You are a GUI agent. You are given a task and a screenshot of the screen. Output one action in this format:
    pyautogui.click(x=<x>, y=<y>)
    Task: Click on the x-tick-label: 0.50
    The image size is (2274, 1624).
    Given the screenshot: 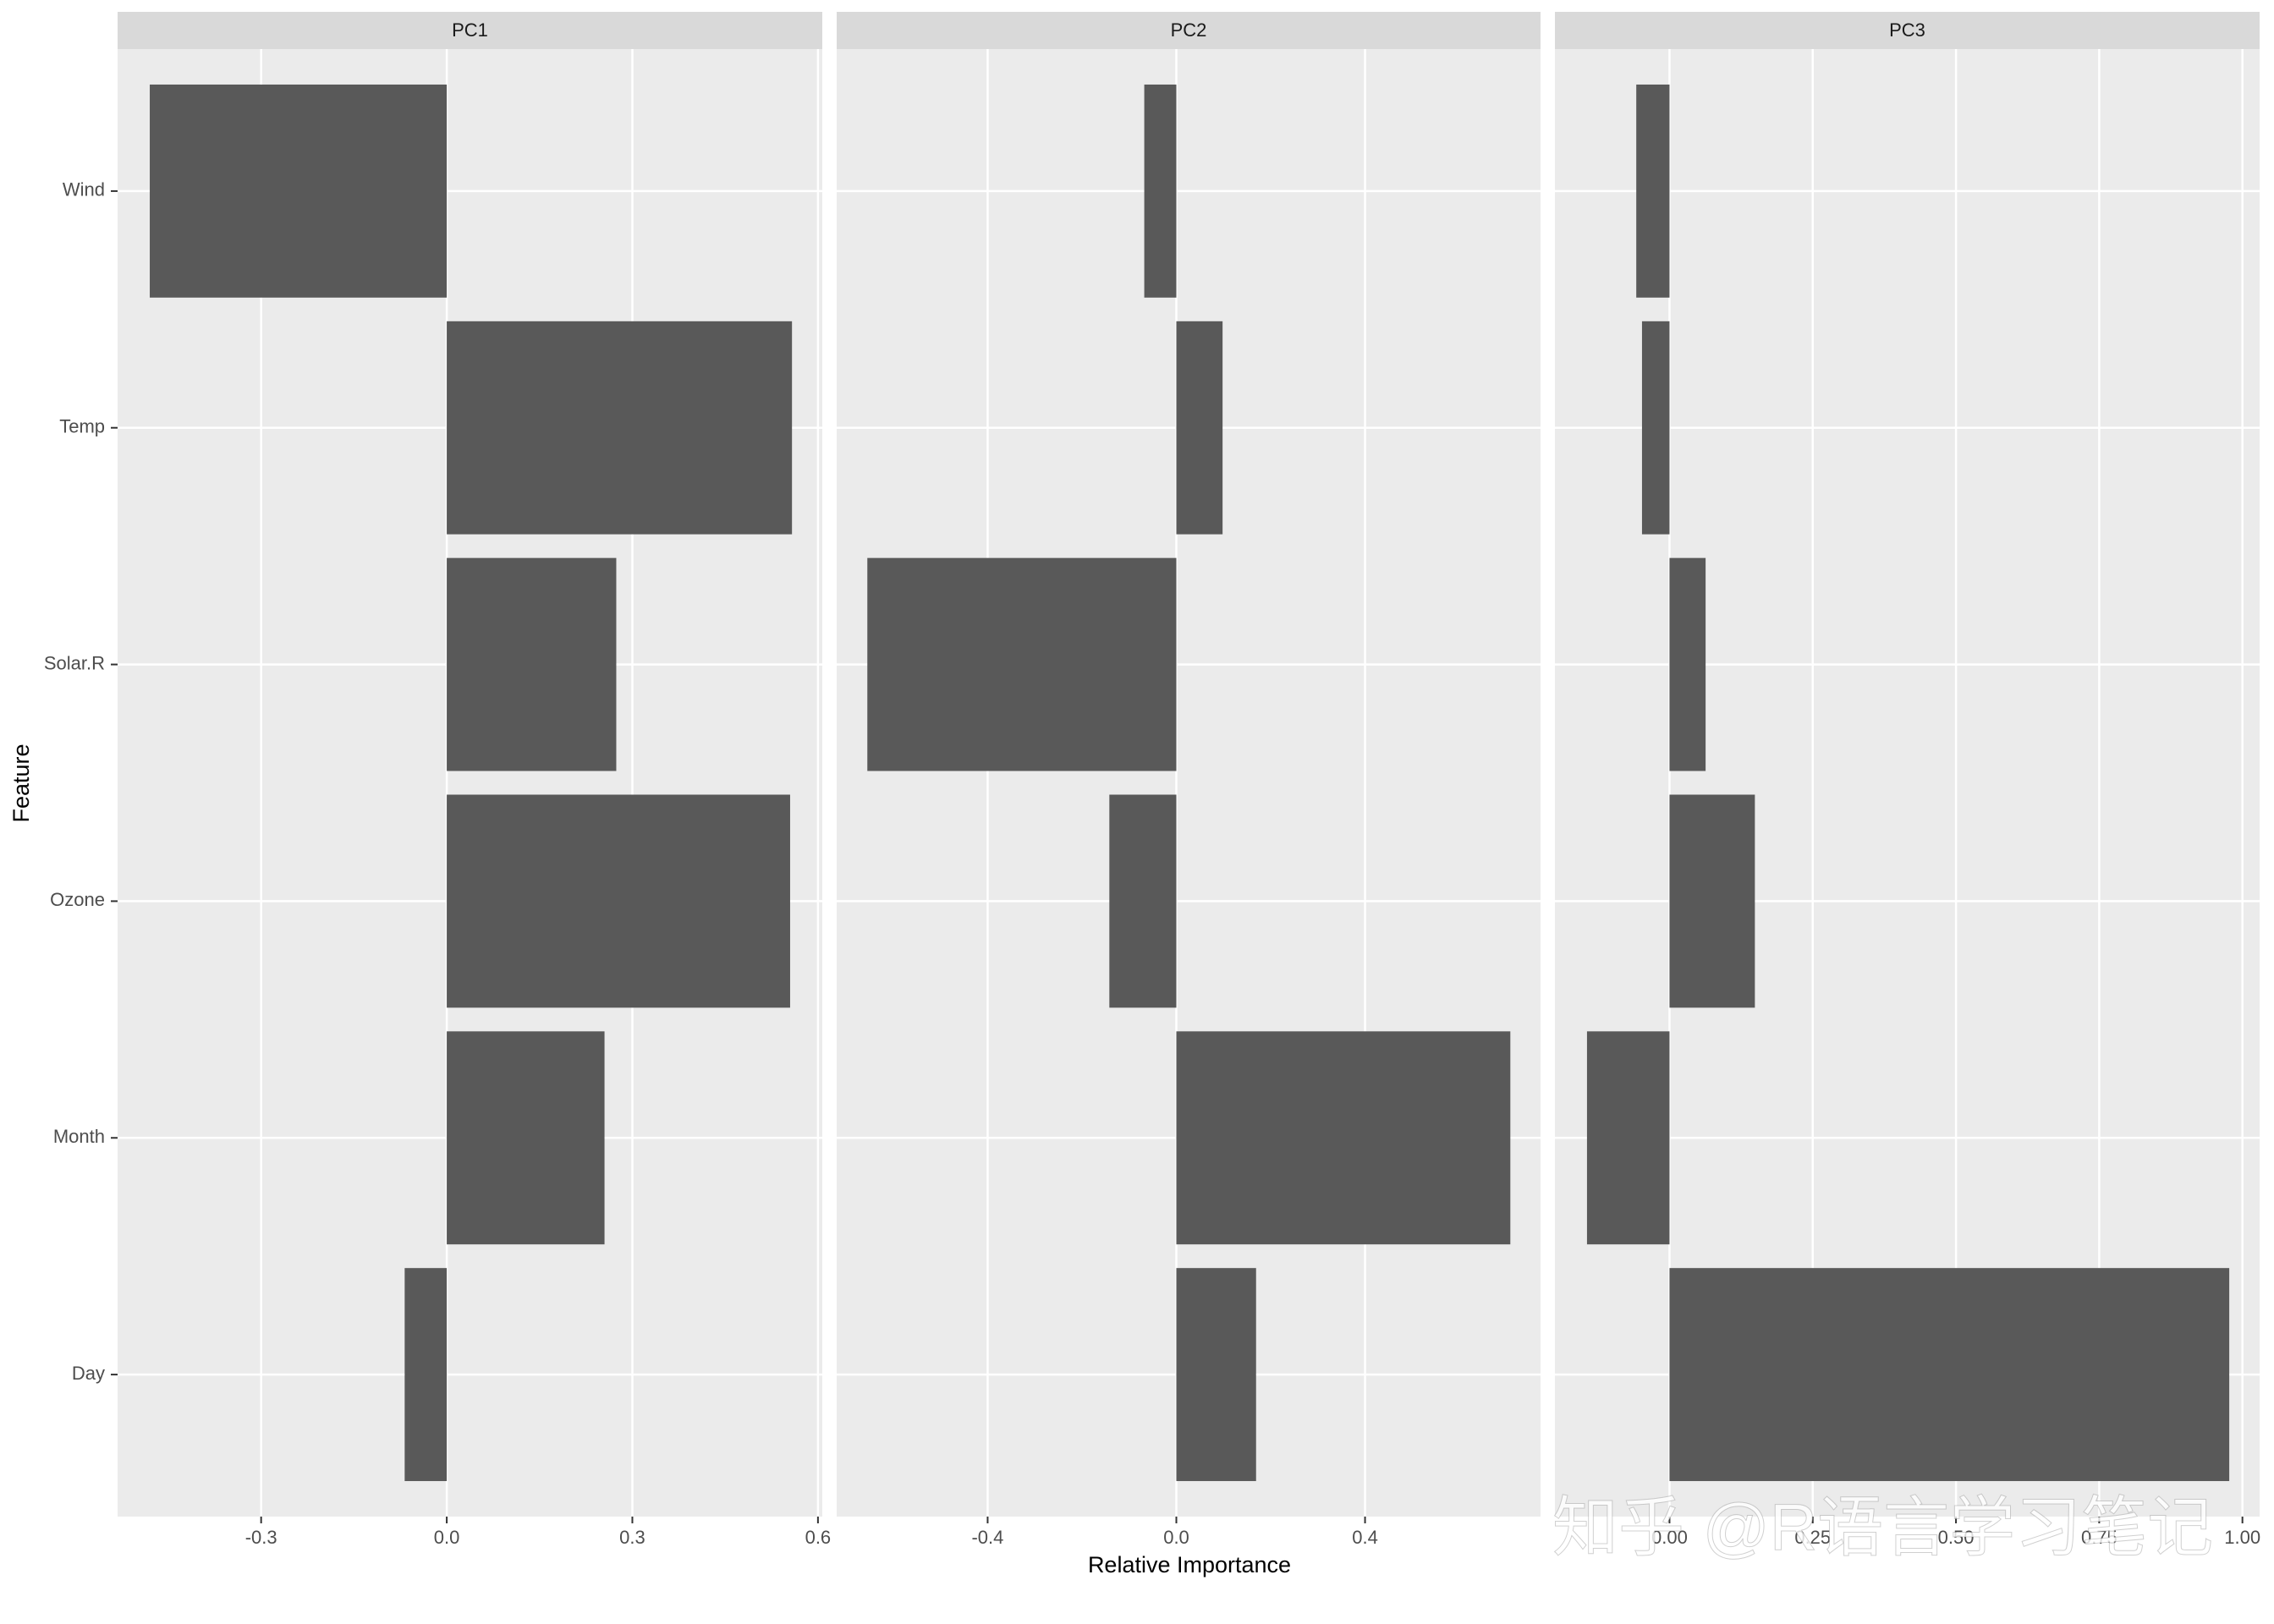 What is the action you would take?
    pyautogui.click(x=1957, y=1538)
    